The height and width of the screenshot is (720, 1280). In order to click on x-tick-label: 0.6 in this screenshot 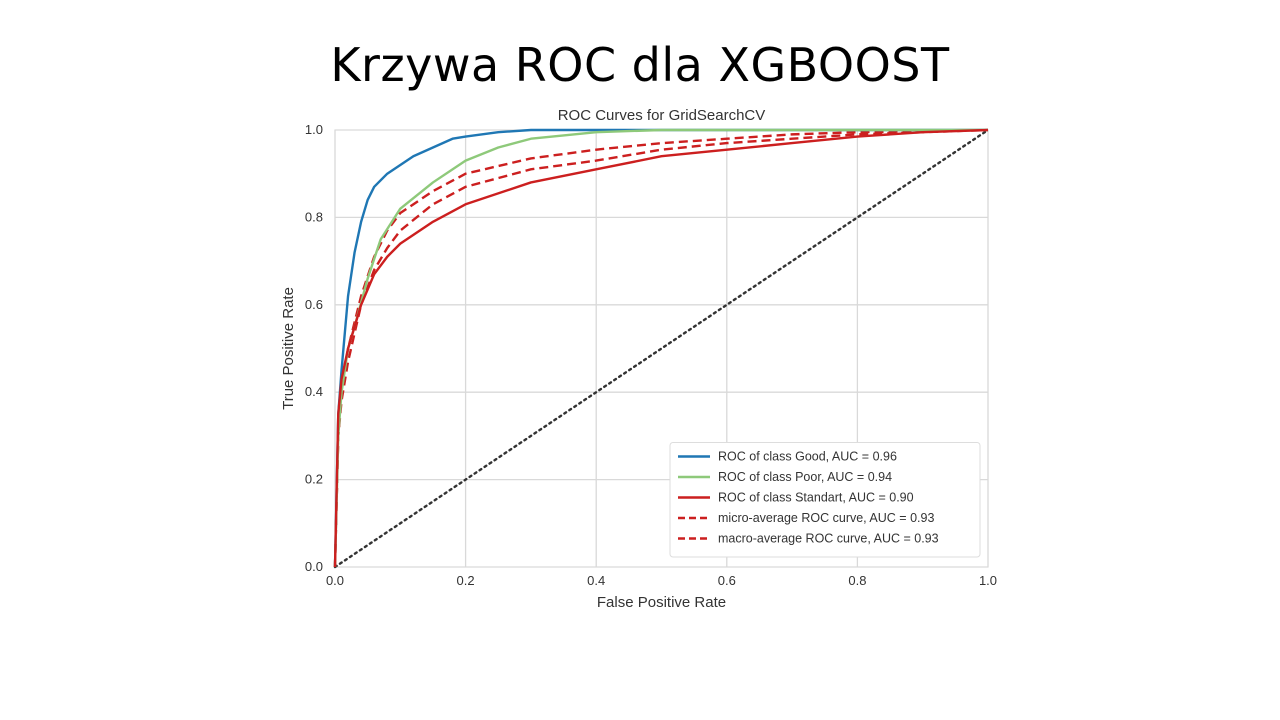, I will do `click(727, 580)`.